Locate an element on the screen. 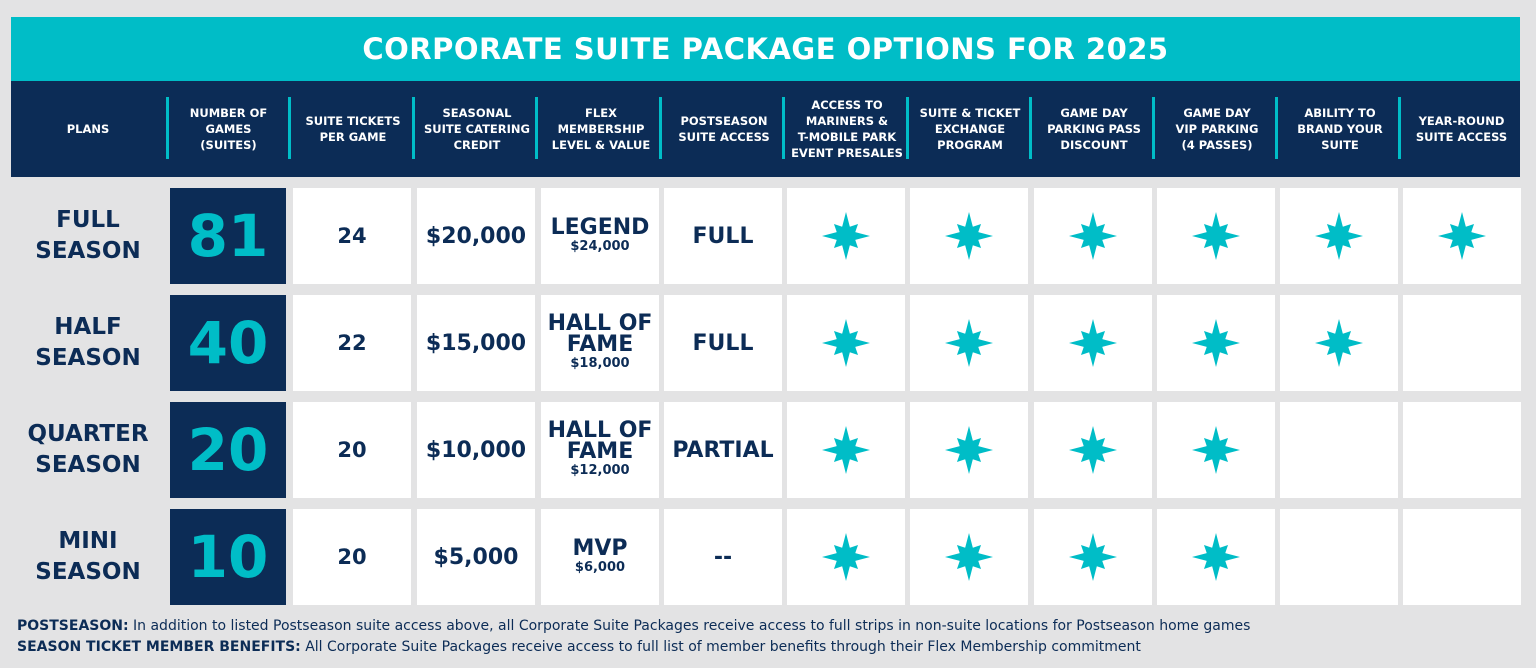 The width and height of the screenshot is (1536, 668). plan-name: MINI SEASON is located at coordinates (88, 556).